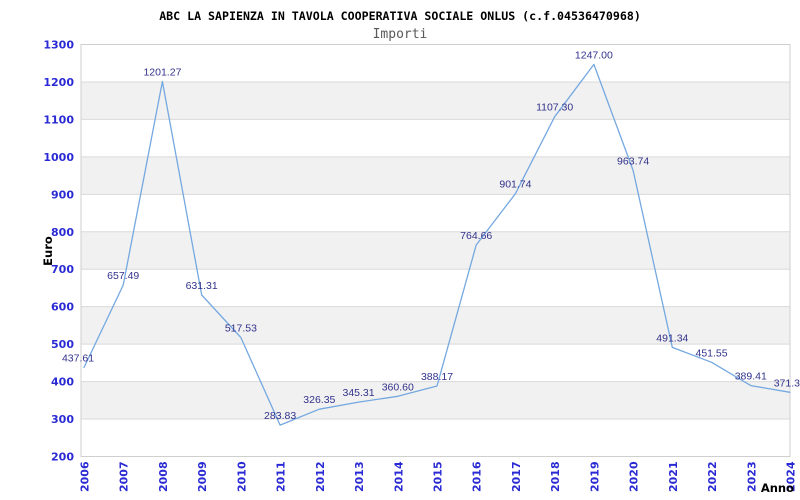 This screenshot has width=800, height=500. Describe the element at coordinates (398, 387) in the screenshot. I see `data-point-label: 360.60` at that location.